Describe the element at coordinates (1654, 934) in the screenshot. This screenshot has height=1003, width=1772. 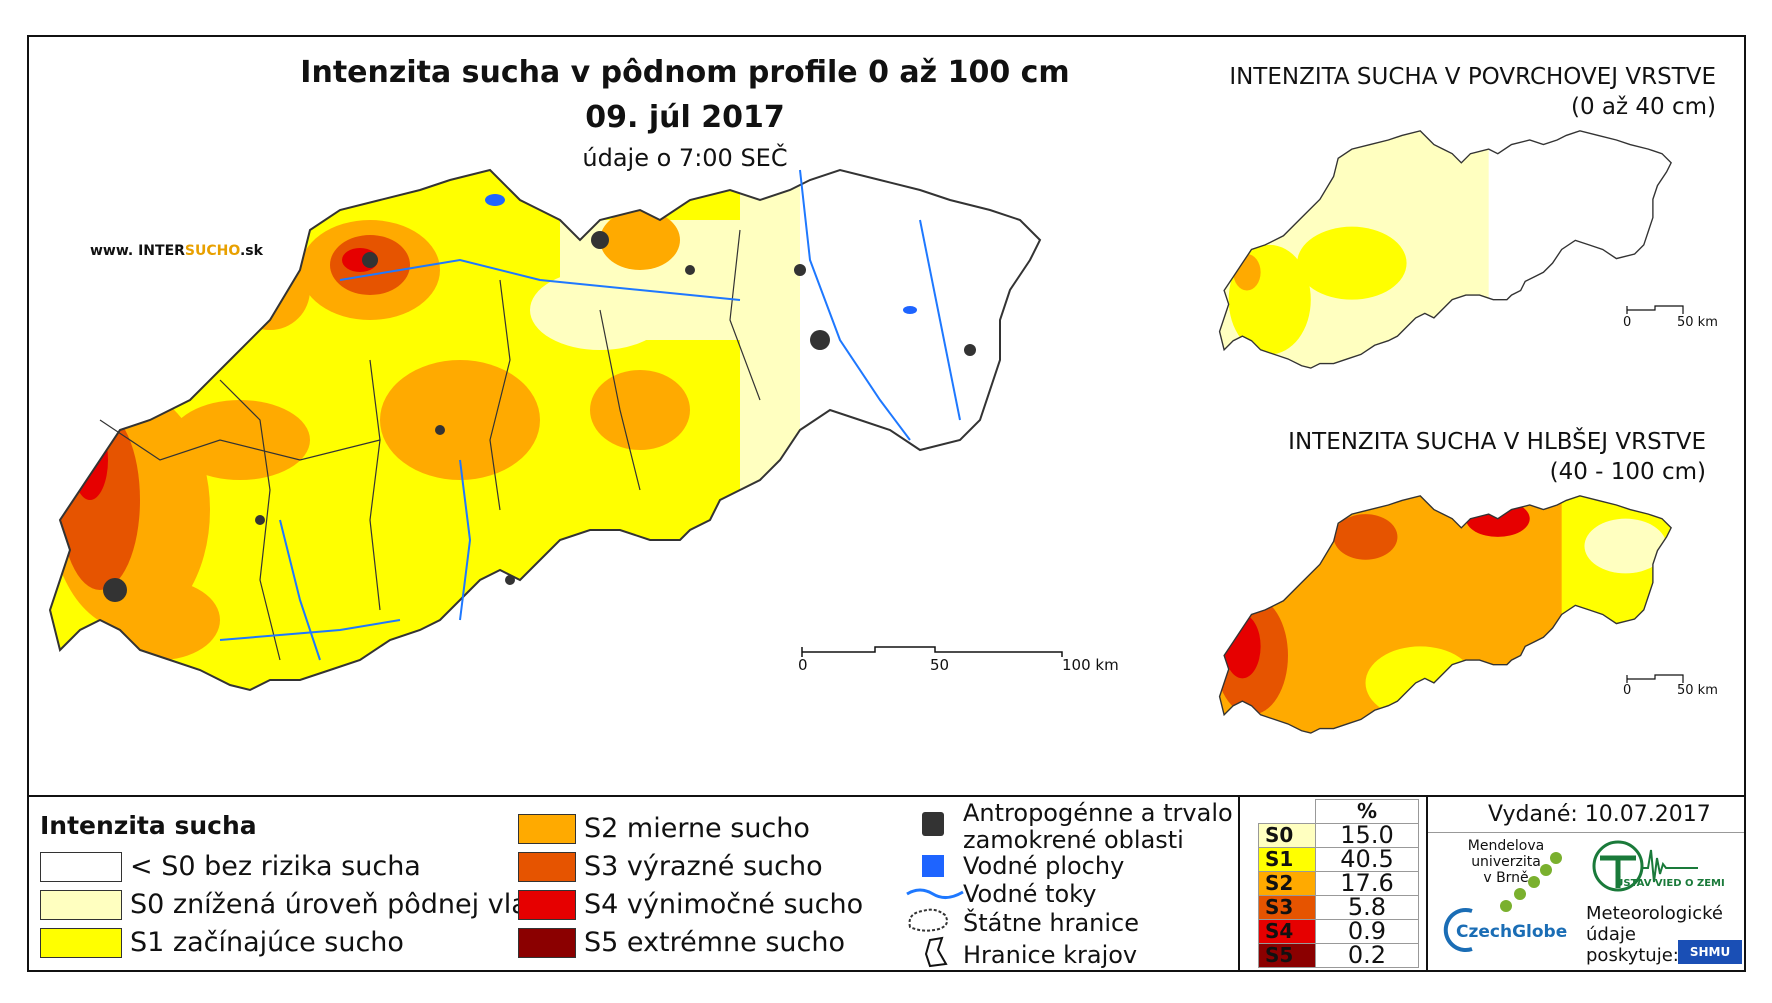
I see `meteo-provider-text: Meteorologické údaje poskytuje:` at that location.